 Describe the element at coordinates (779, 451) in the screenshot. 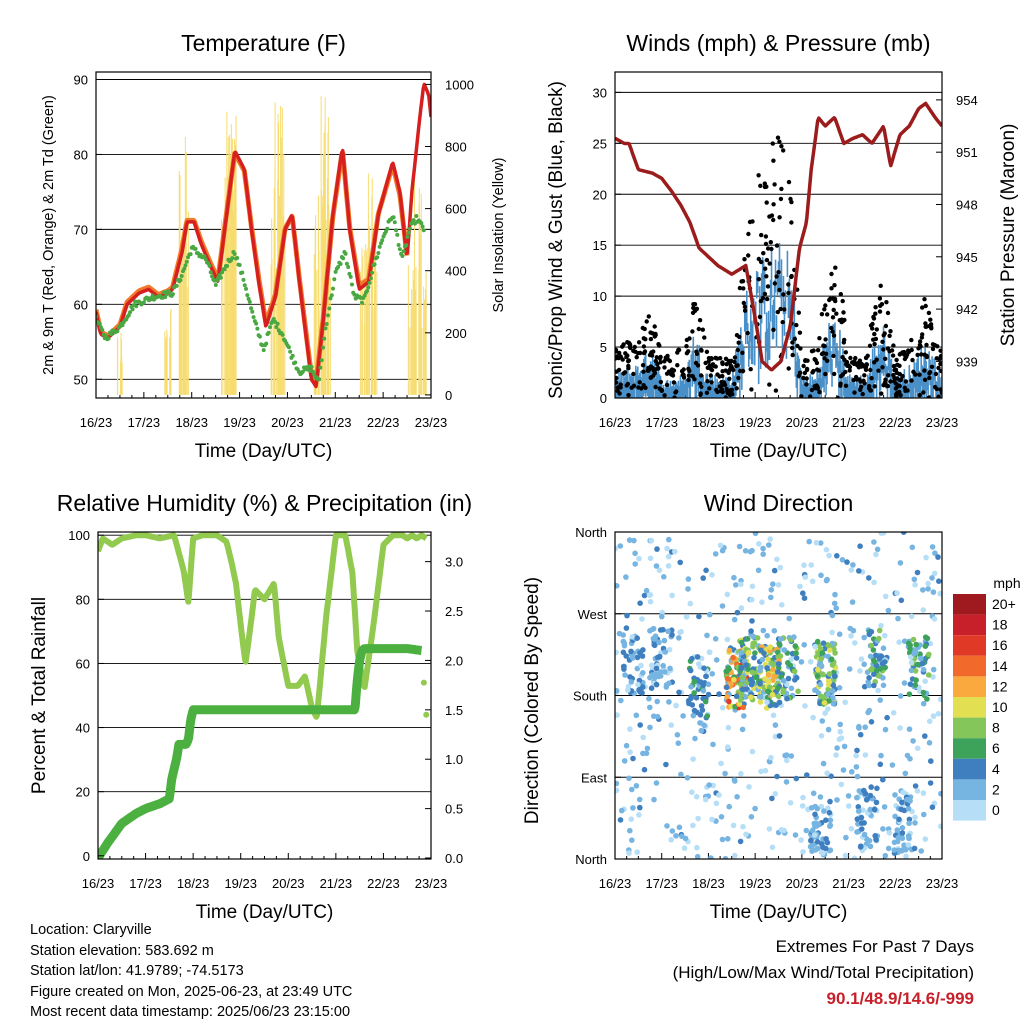

I see `x-axis-label: Time (Day/UTC)` at that location.